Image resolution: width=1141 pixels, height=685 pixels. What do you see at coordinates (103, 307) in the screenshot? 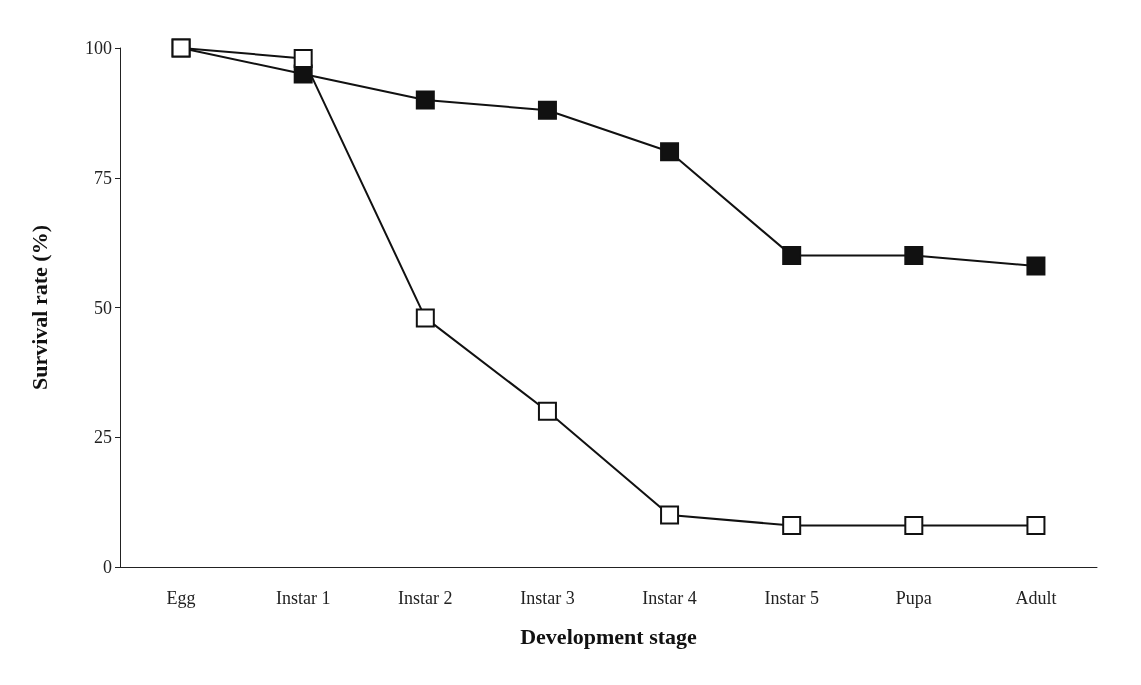
I see `y-tick-label: 50` at bounding box center [103, 307].